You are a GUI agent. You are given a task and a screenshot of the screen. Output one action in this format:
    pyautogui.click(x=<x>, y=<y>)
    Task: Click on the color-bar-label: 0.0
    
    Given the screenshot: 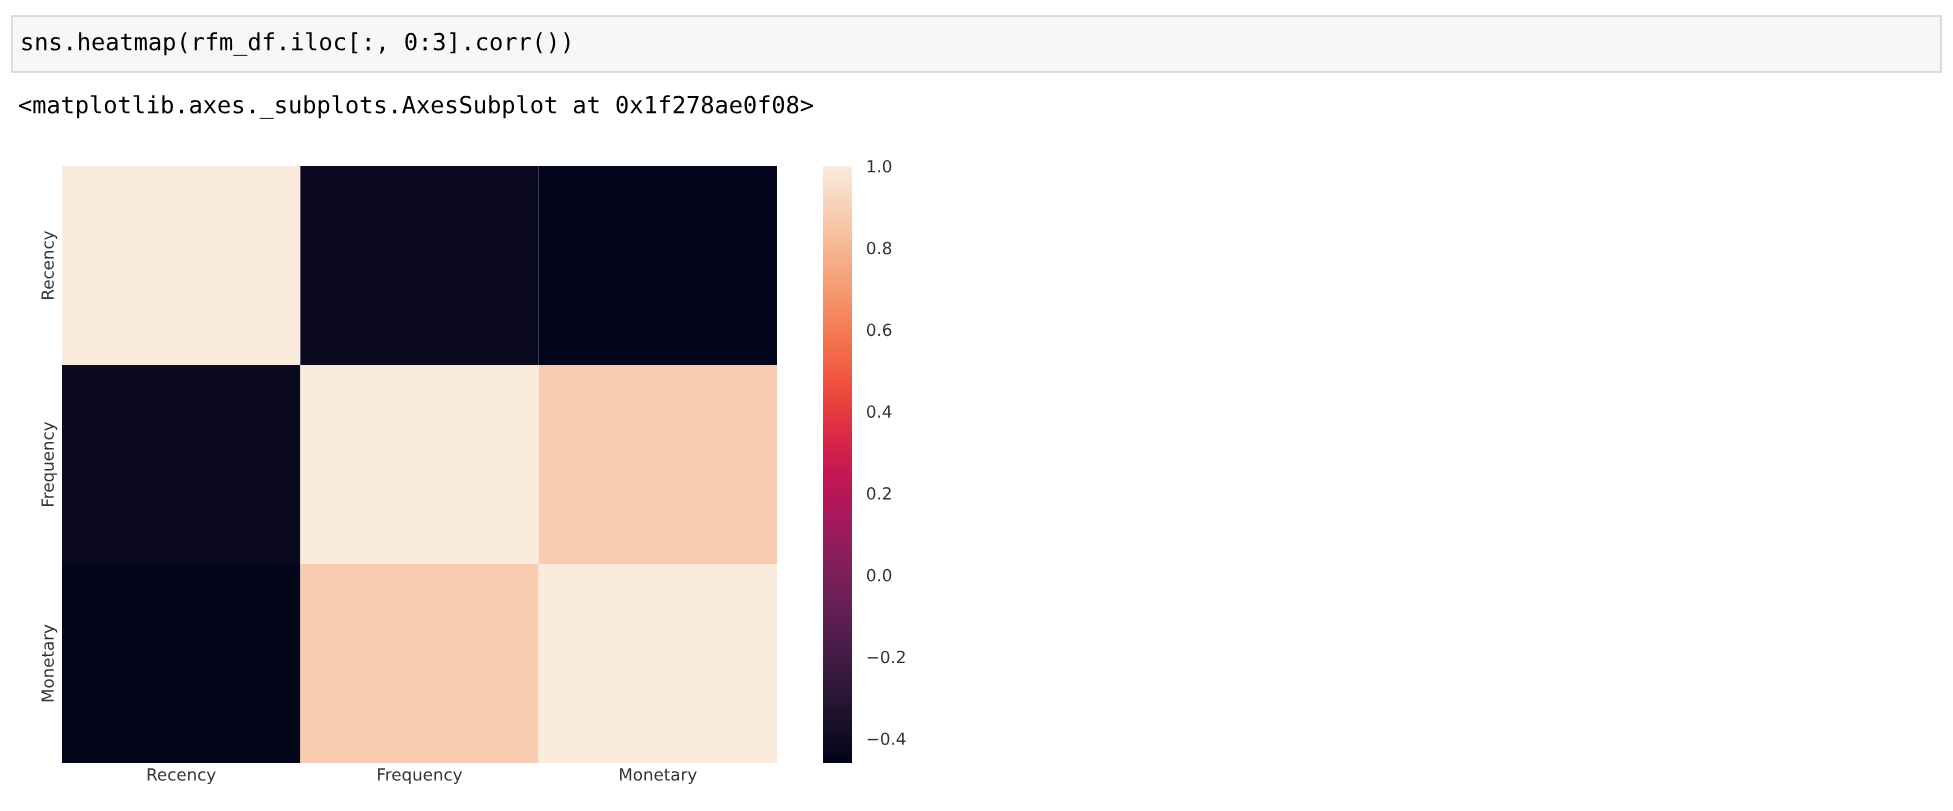 What is the action you would take?
    pyautogui.click(x=879, y=575)
    